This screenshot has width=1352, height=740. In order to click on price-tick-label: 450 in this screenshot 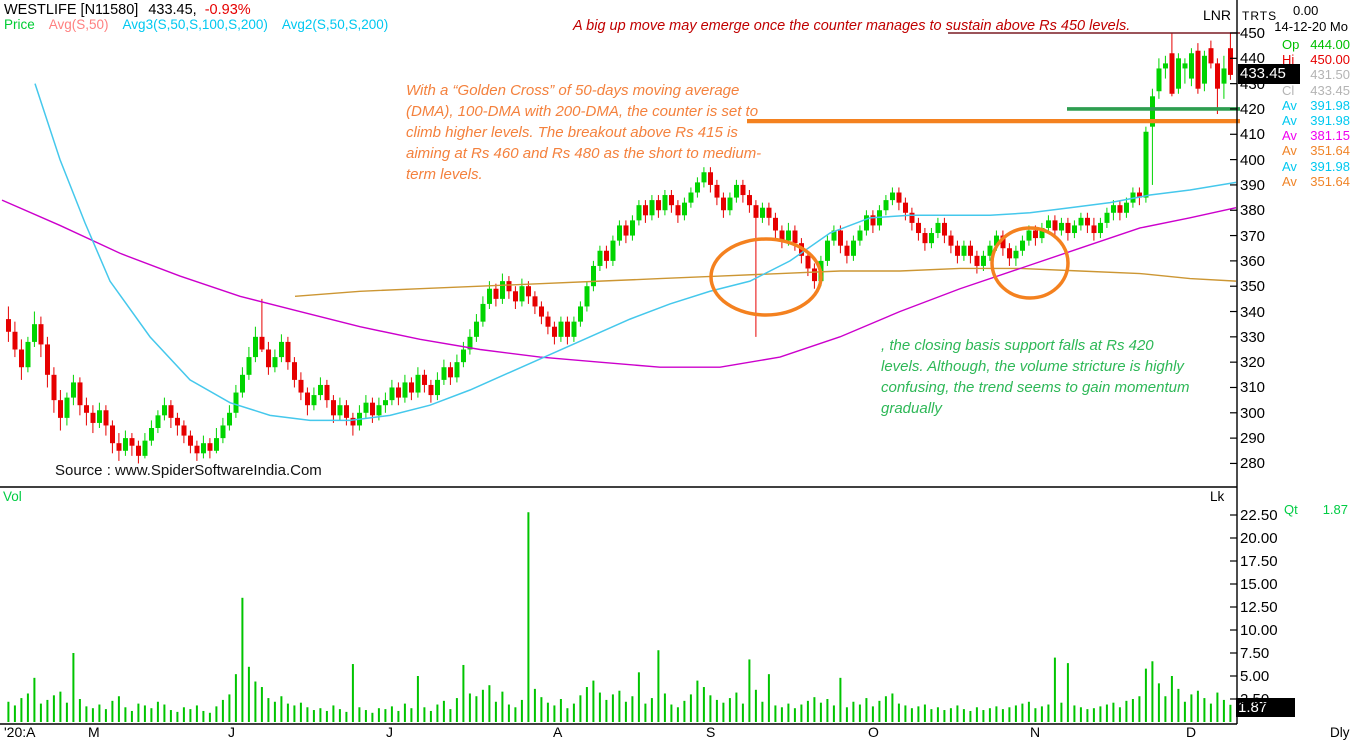, I will do `click(1253, 33)`.